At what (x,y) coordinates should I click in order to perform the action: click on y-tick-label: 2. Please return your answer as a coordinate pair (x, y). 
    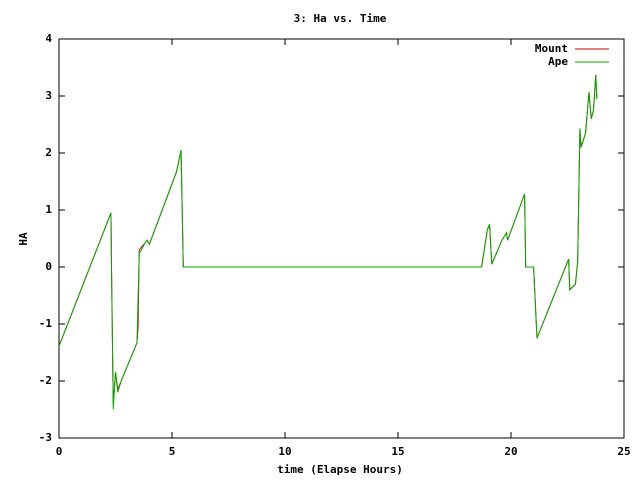
    Looking at the image, I should click on (48, 152).